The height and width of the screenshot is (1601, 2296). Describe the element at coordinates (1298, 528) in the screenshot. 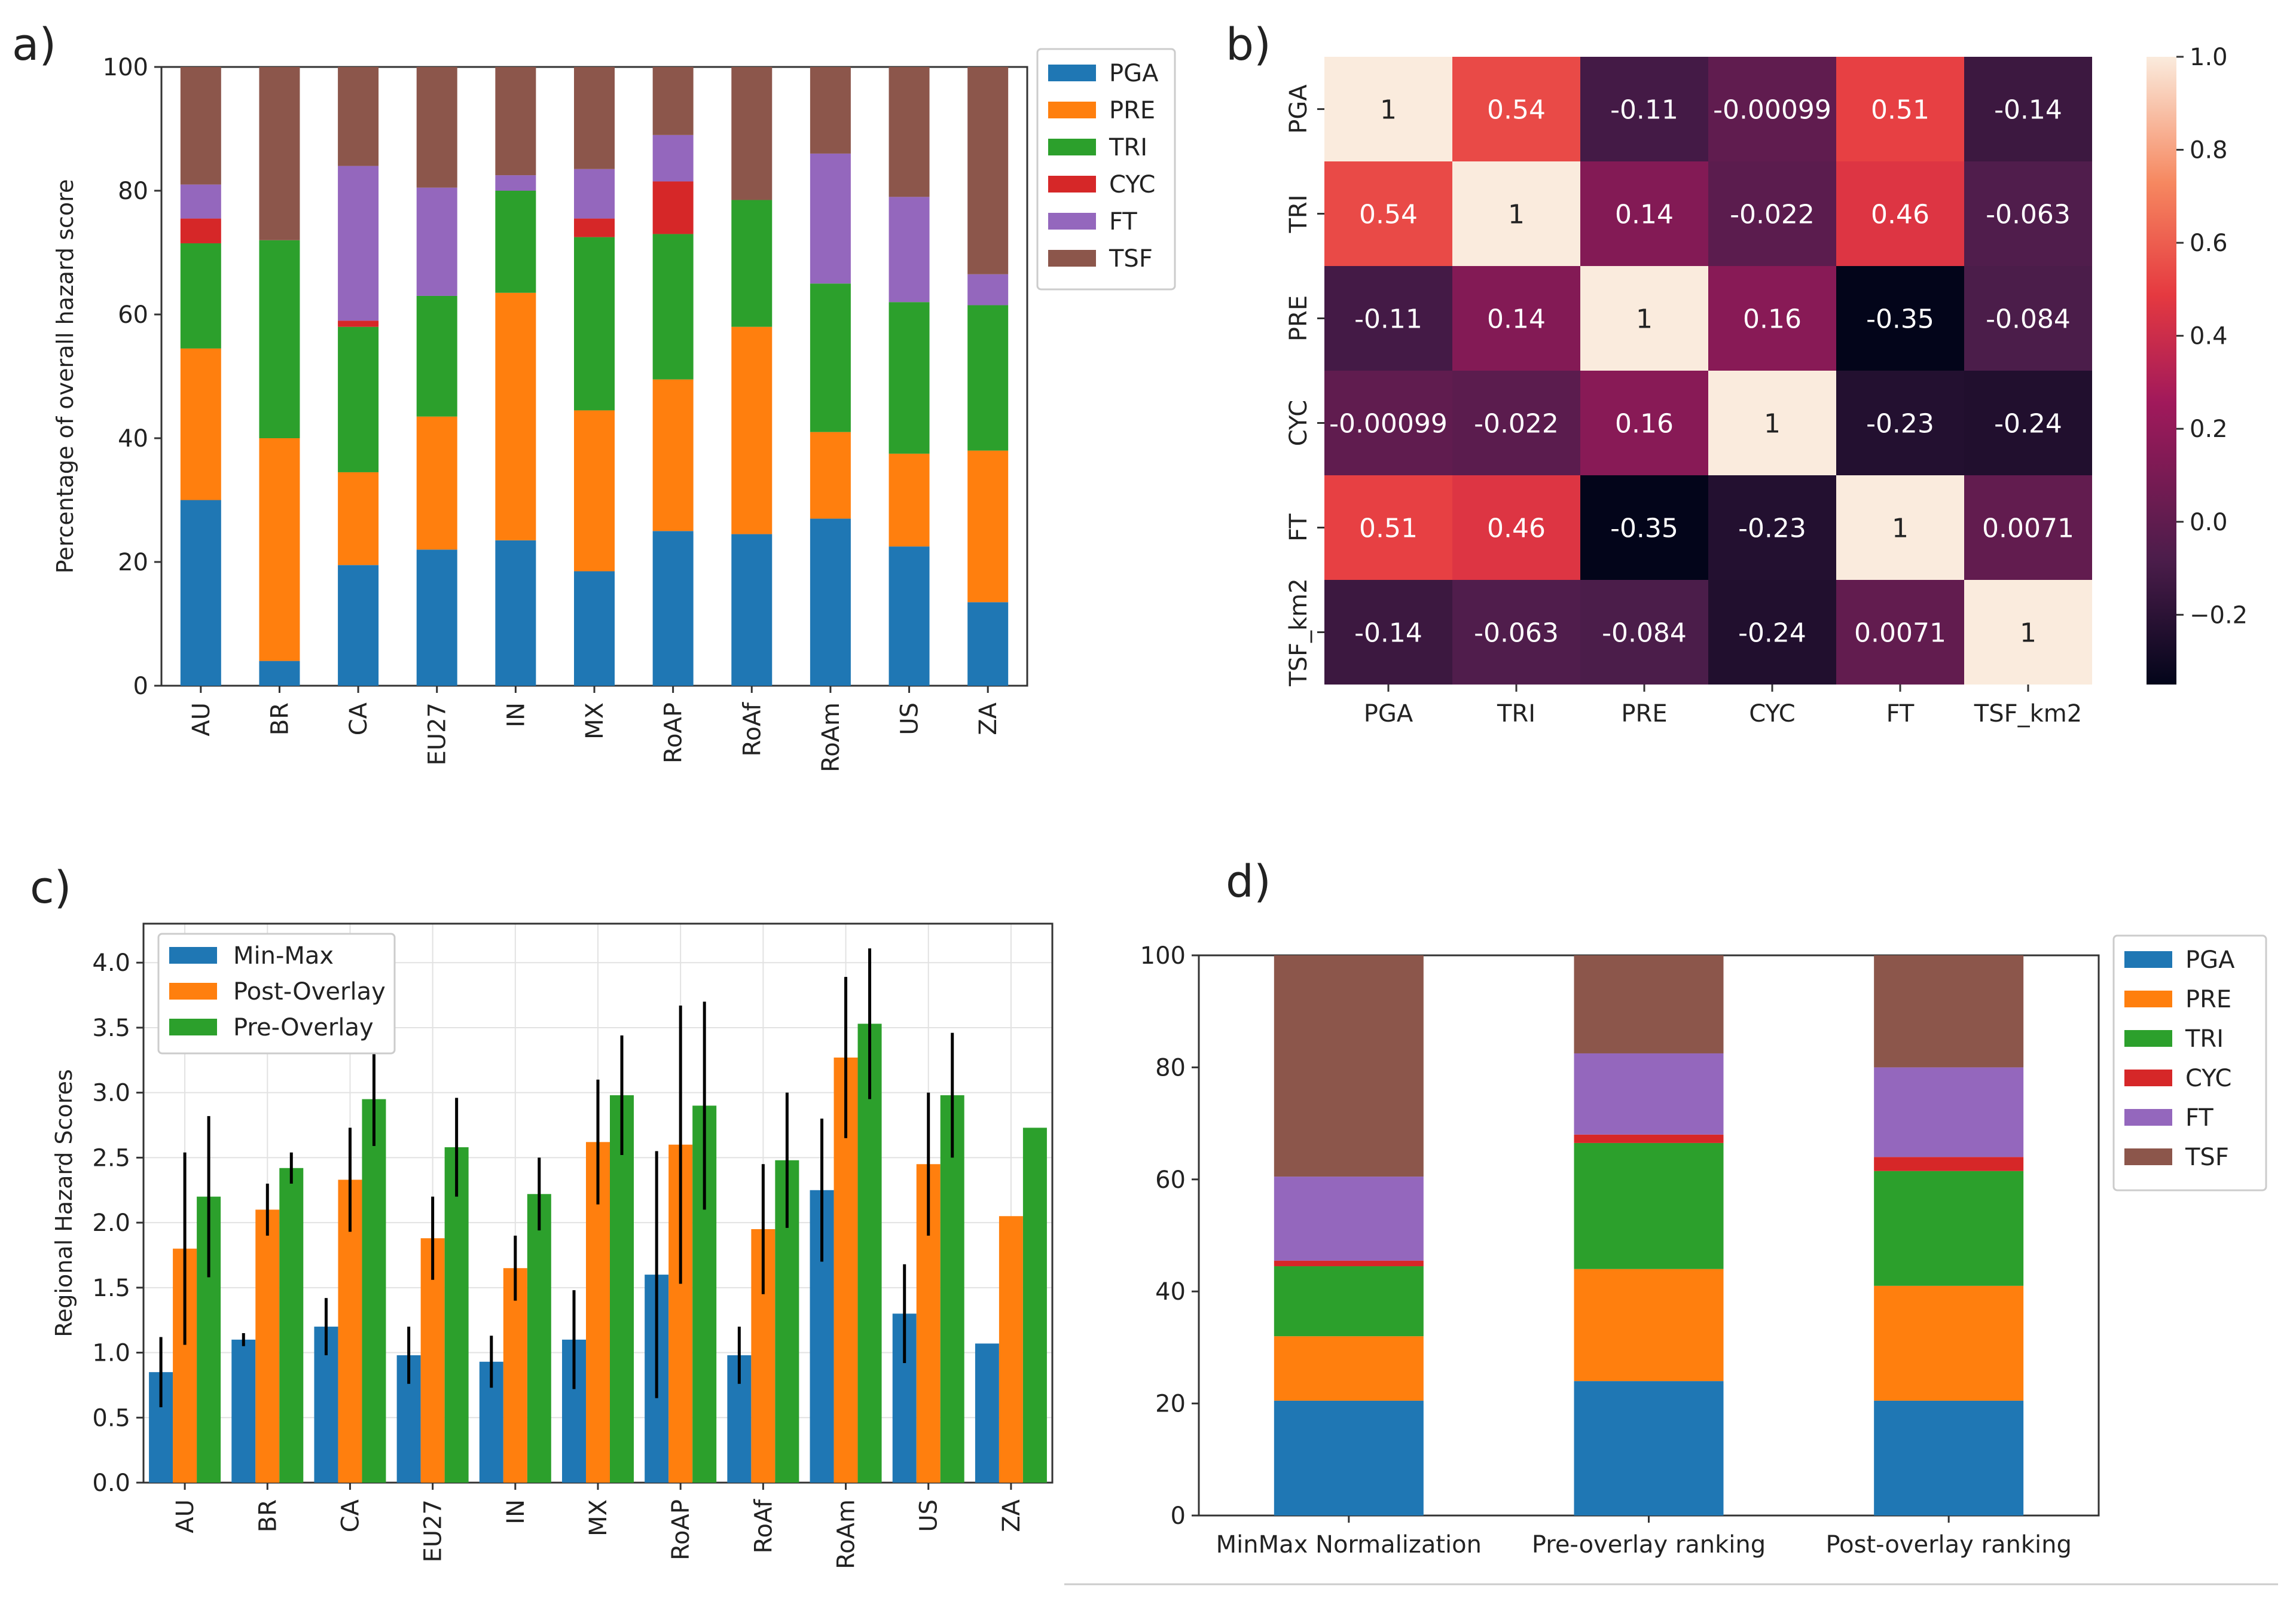

I see `panel-b-row-label: FT` at that location.